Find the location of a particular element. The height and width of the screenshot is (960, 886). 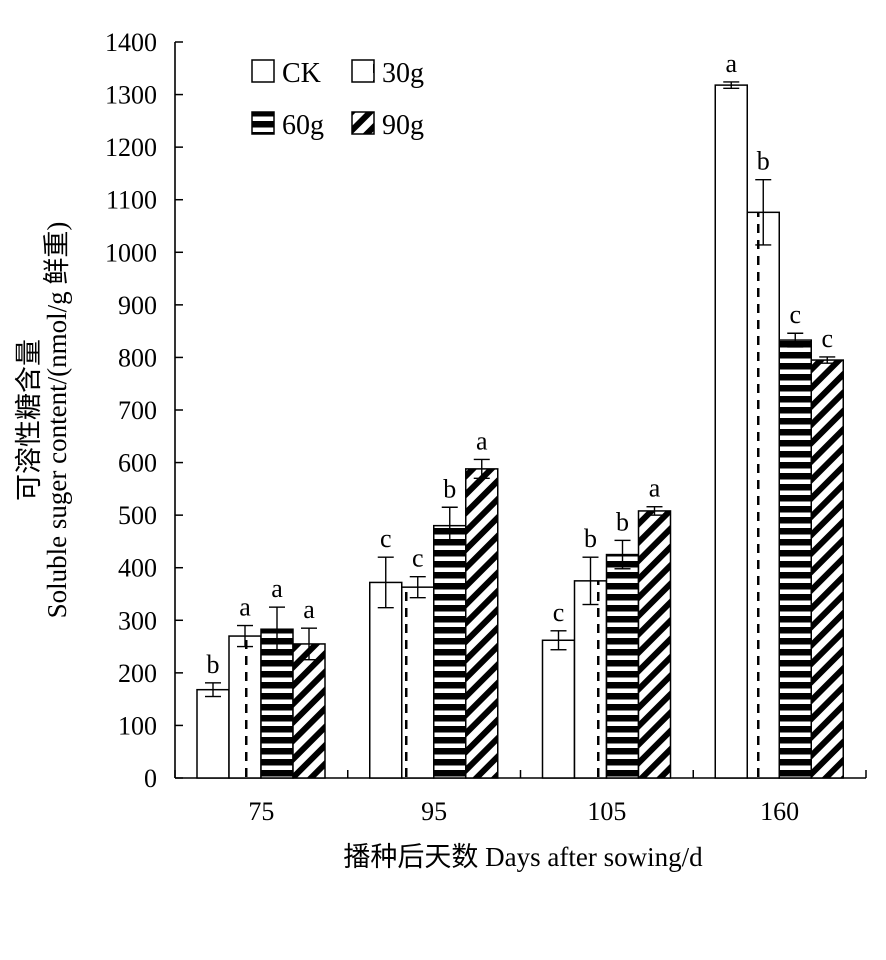

legend-item-60g: 60g is located at coordinates (287, 125).